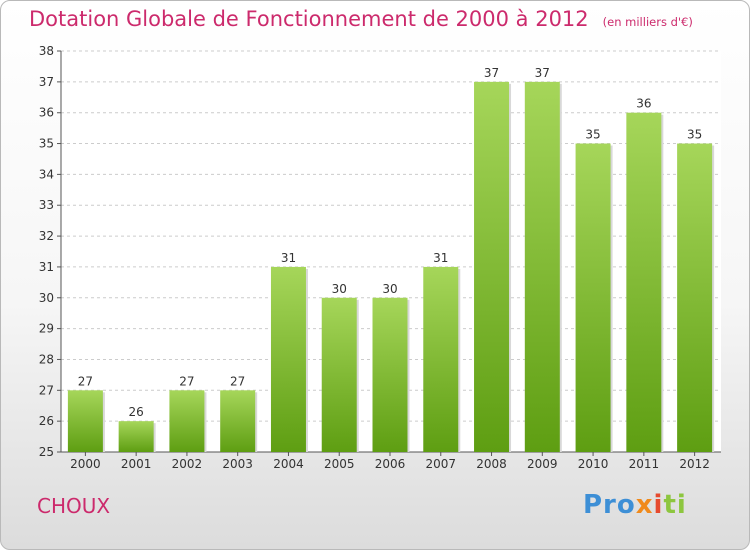  What do you see at coordinates (643, 104) in the screenshot?
I see `data-label: 36` at bounding box center [643, 104].